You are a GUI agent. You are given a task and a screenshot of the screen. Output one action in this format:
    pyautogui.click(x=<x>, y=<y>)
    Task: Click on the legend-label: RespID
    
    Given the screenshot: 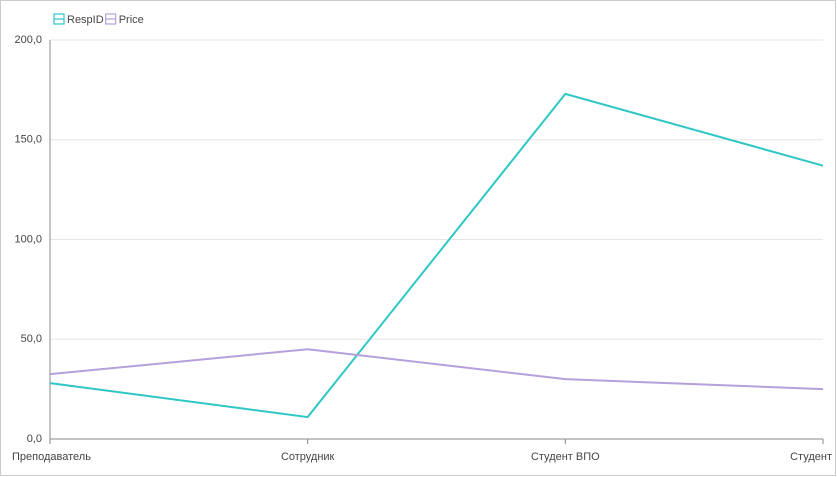 What is the action you would take?
    pyautogui.click(x=85, y=20)
    